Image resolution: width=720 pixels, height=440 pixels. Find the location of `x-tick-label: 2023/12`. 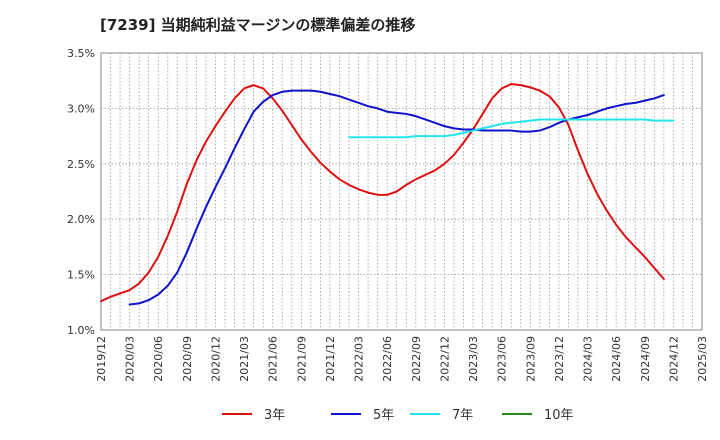

x-tick-label: 2023/12 is located at coordinates (559, 359).